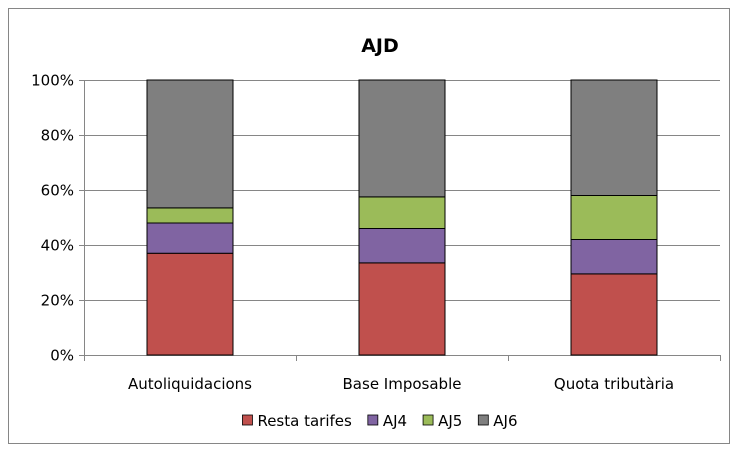 This screenshot has width=740, height=450. Describe the element at coordinates (395, 421) in the screenshot. I see `legend-label: AJ4` at that location.